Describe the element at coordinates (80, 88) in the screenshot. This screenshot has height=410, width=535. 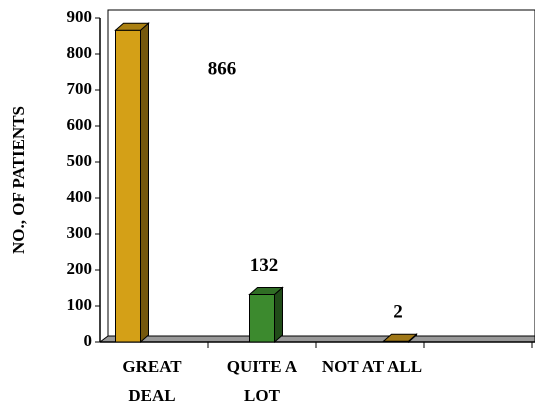
I see `y-tick-label: 700` at that location.